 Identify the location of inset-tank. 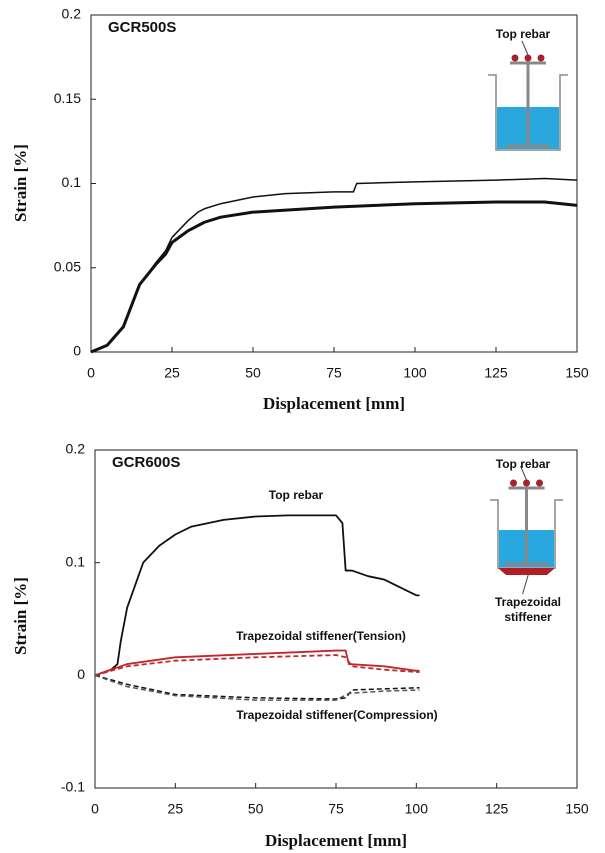
(528, 112).